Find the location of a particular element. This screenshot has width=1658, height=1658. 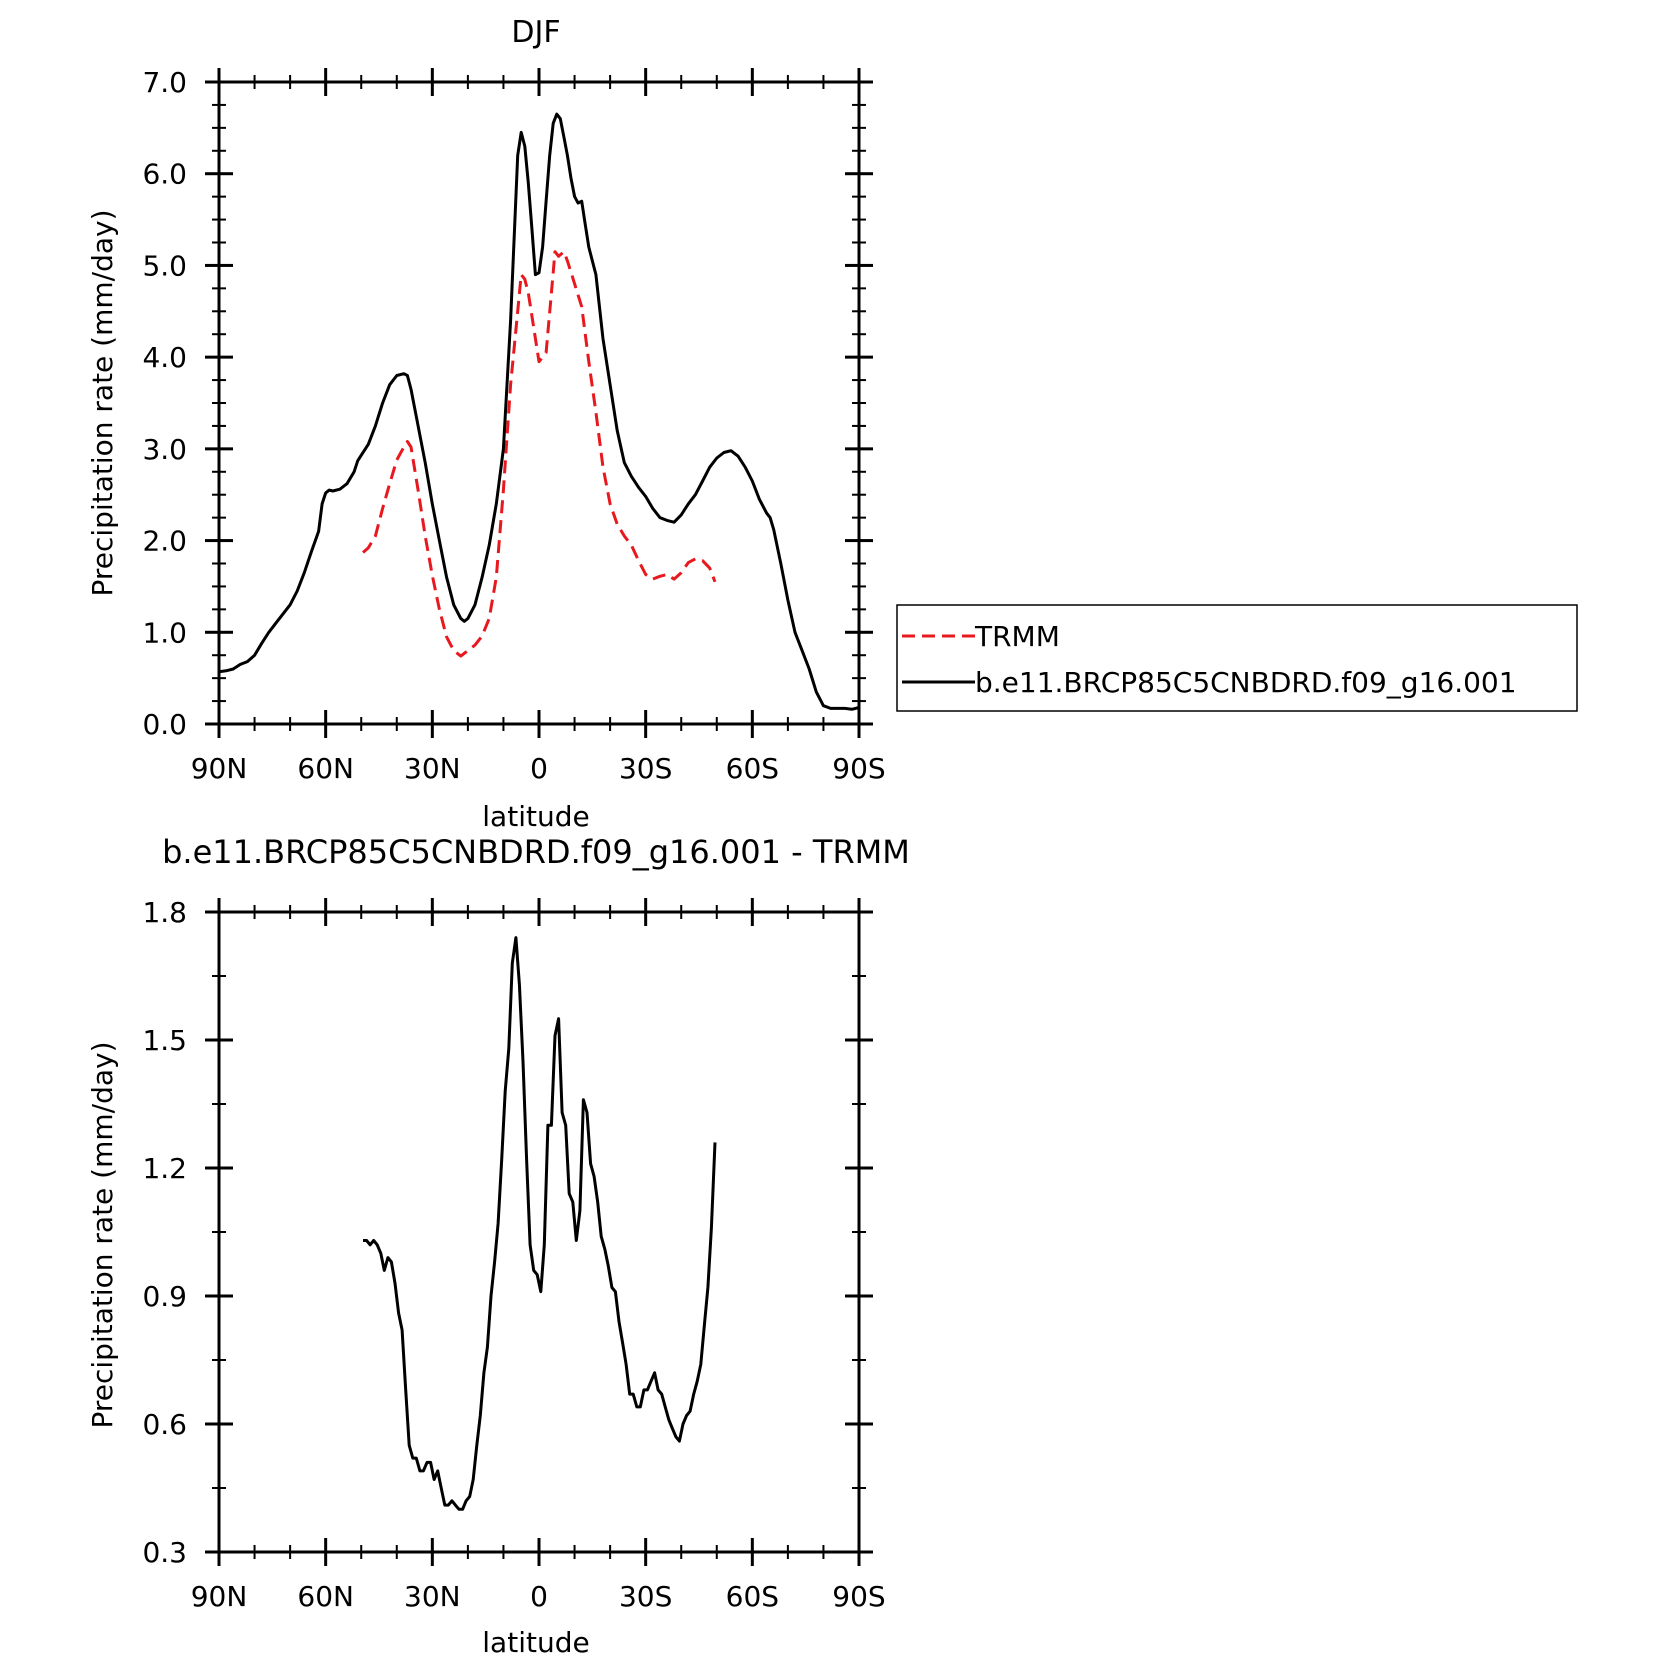

top-y-tick-label: 5.0 is located at coordinates (164, 265).